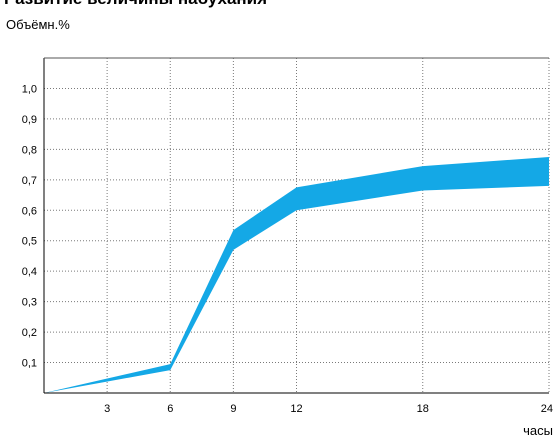 This screenshot has width=557, height=439. I want to click on x-tick-label: 3, so click(107, 409).